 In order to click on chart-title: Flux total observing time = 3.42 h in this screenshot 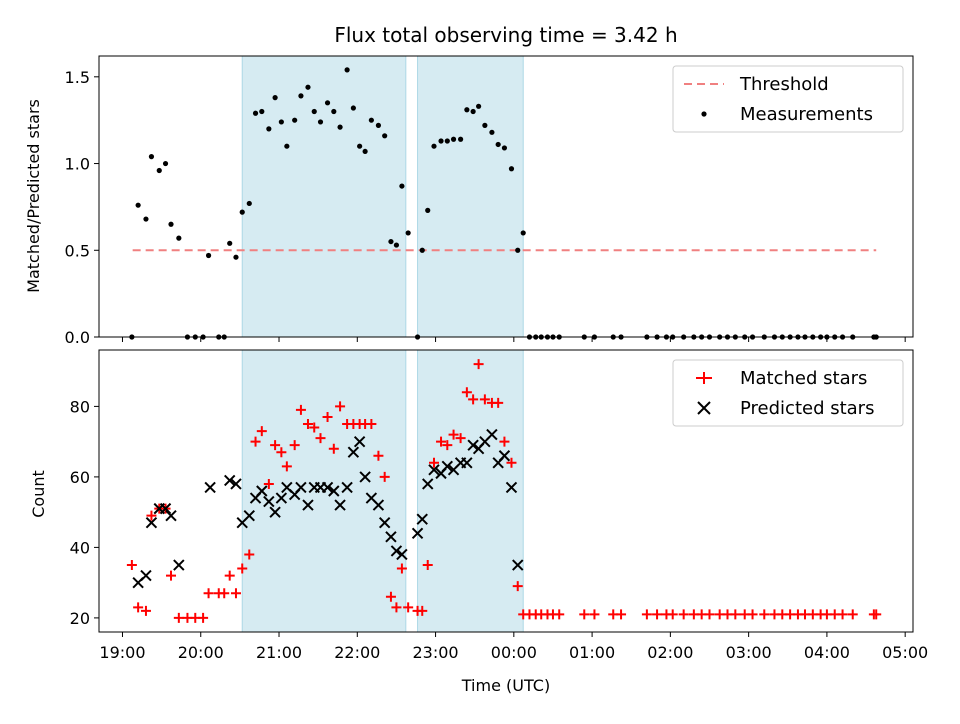, I will do `click(505, 35)`.